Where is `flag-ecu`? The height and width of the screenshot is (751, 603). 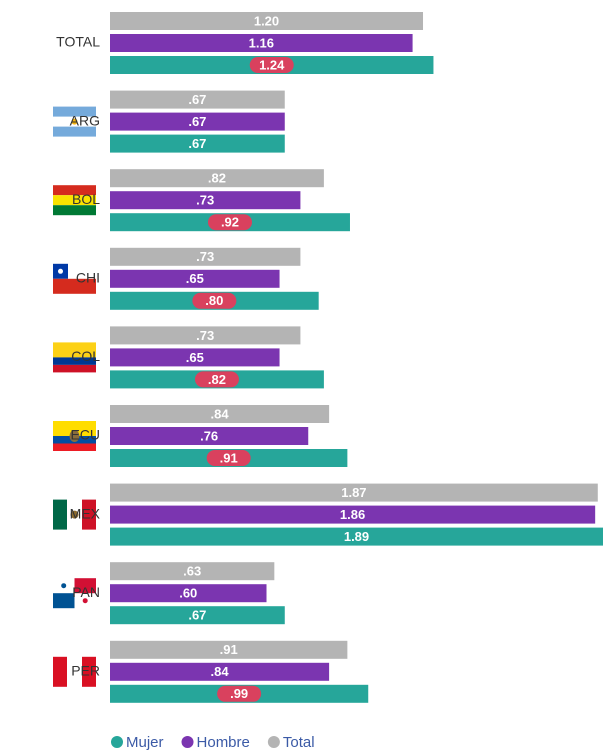
flag-ecu is located at coordinates (74, 436).